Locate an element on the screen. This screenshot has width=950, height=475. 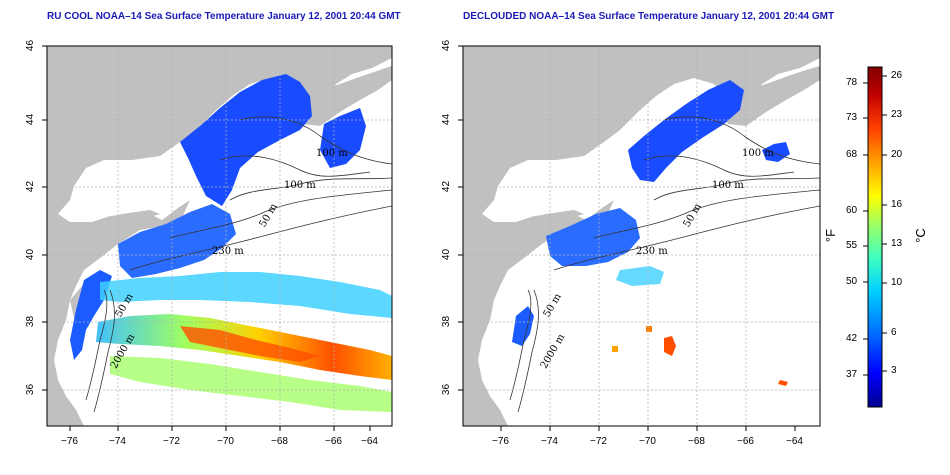
right-long-island is located at coordinates (550, 217).